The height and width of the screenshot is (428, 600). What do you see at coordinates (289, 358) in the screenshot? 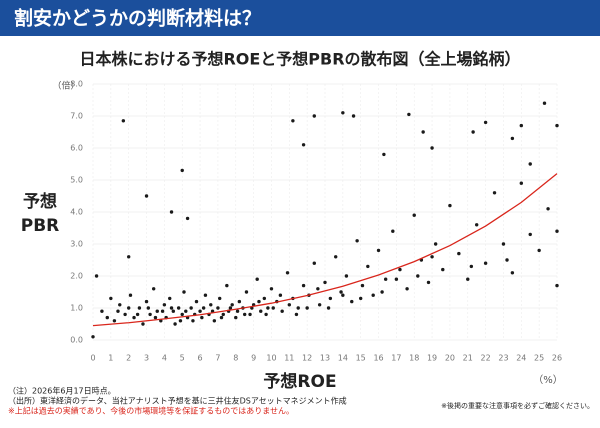
I see `x-tick-label: 11` at bounding box center [289, 358].